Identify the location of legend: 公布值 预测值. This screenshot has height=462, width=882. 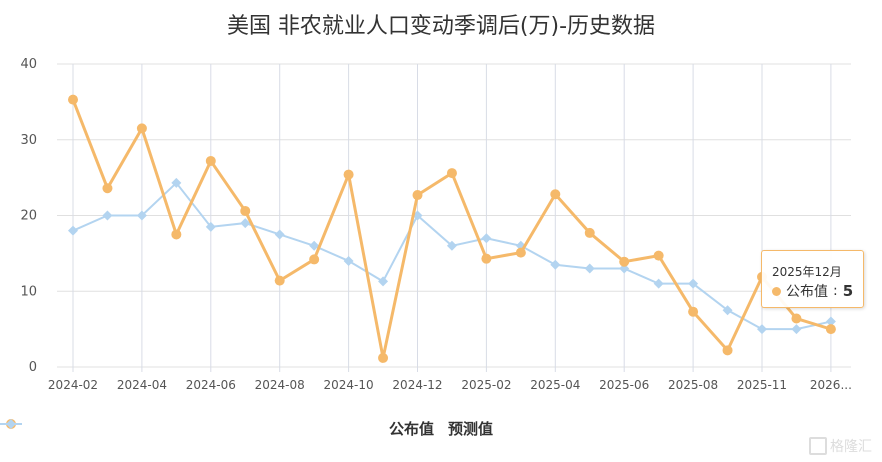
(441, 428).